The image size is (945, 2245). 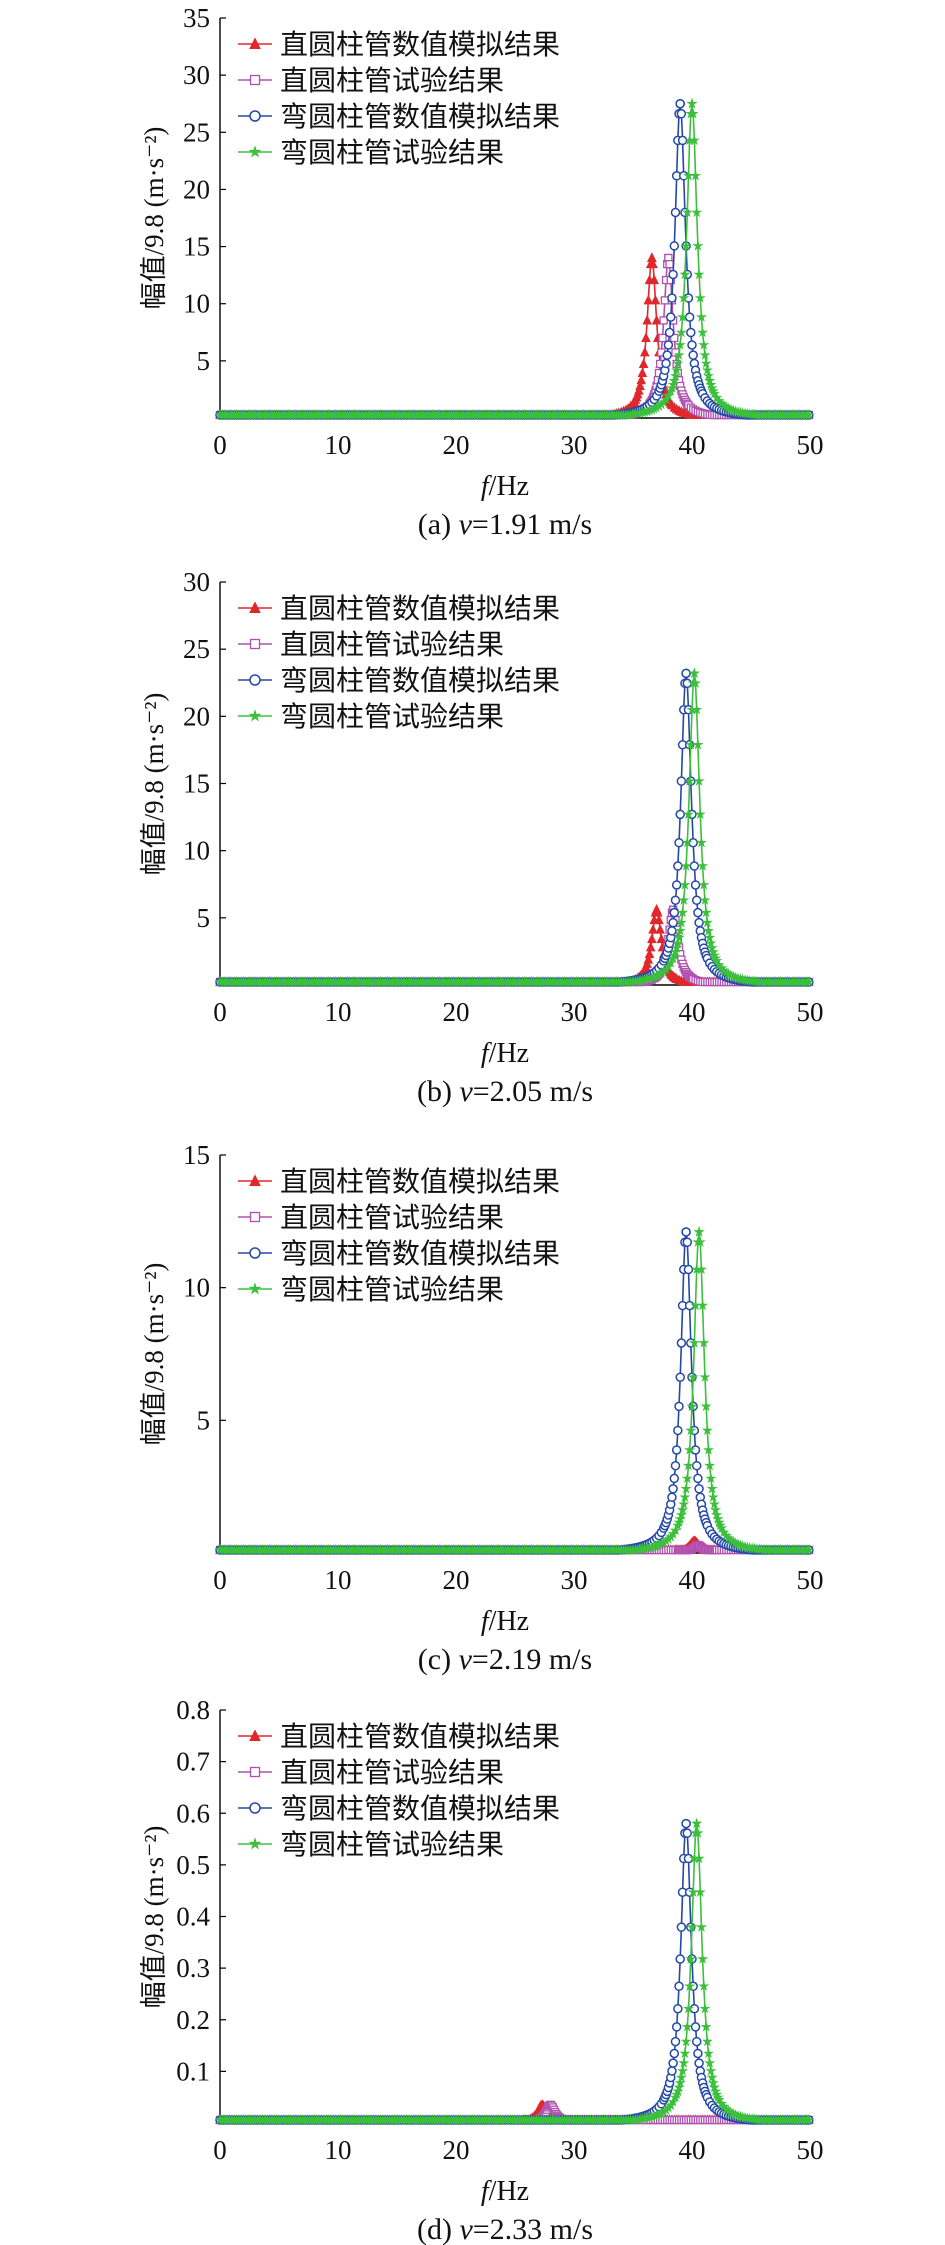 What do you see at coordinates (456, 445) in the screenshot?
I see `x-tick-label: 20` at bounding box center [456, 445].